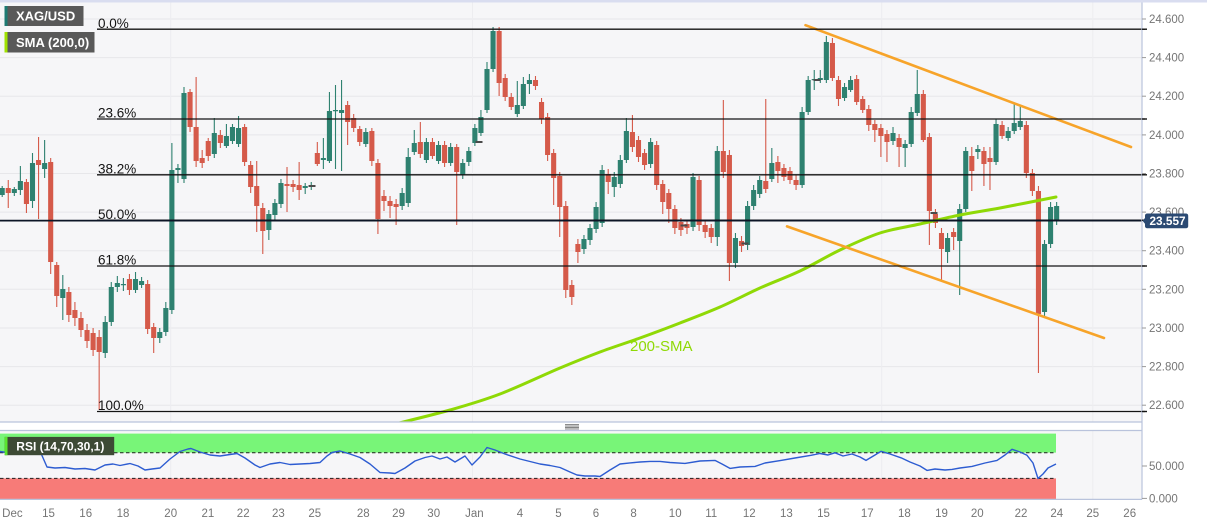  What do you see at coordinates (45, 16) in the screenshot?
I see `svg-text: XAG/USD` at bounding box center [45, 16].